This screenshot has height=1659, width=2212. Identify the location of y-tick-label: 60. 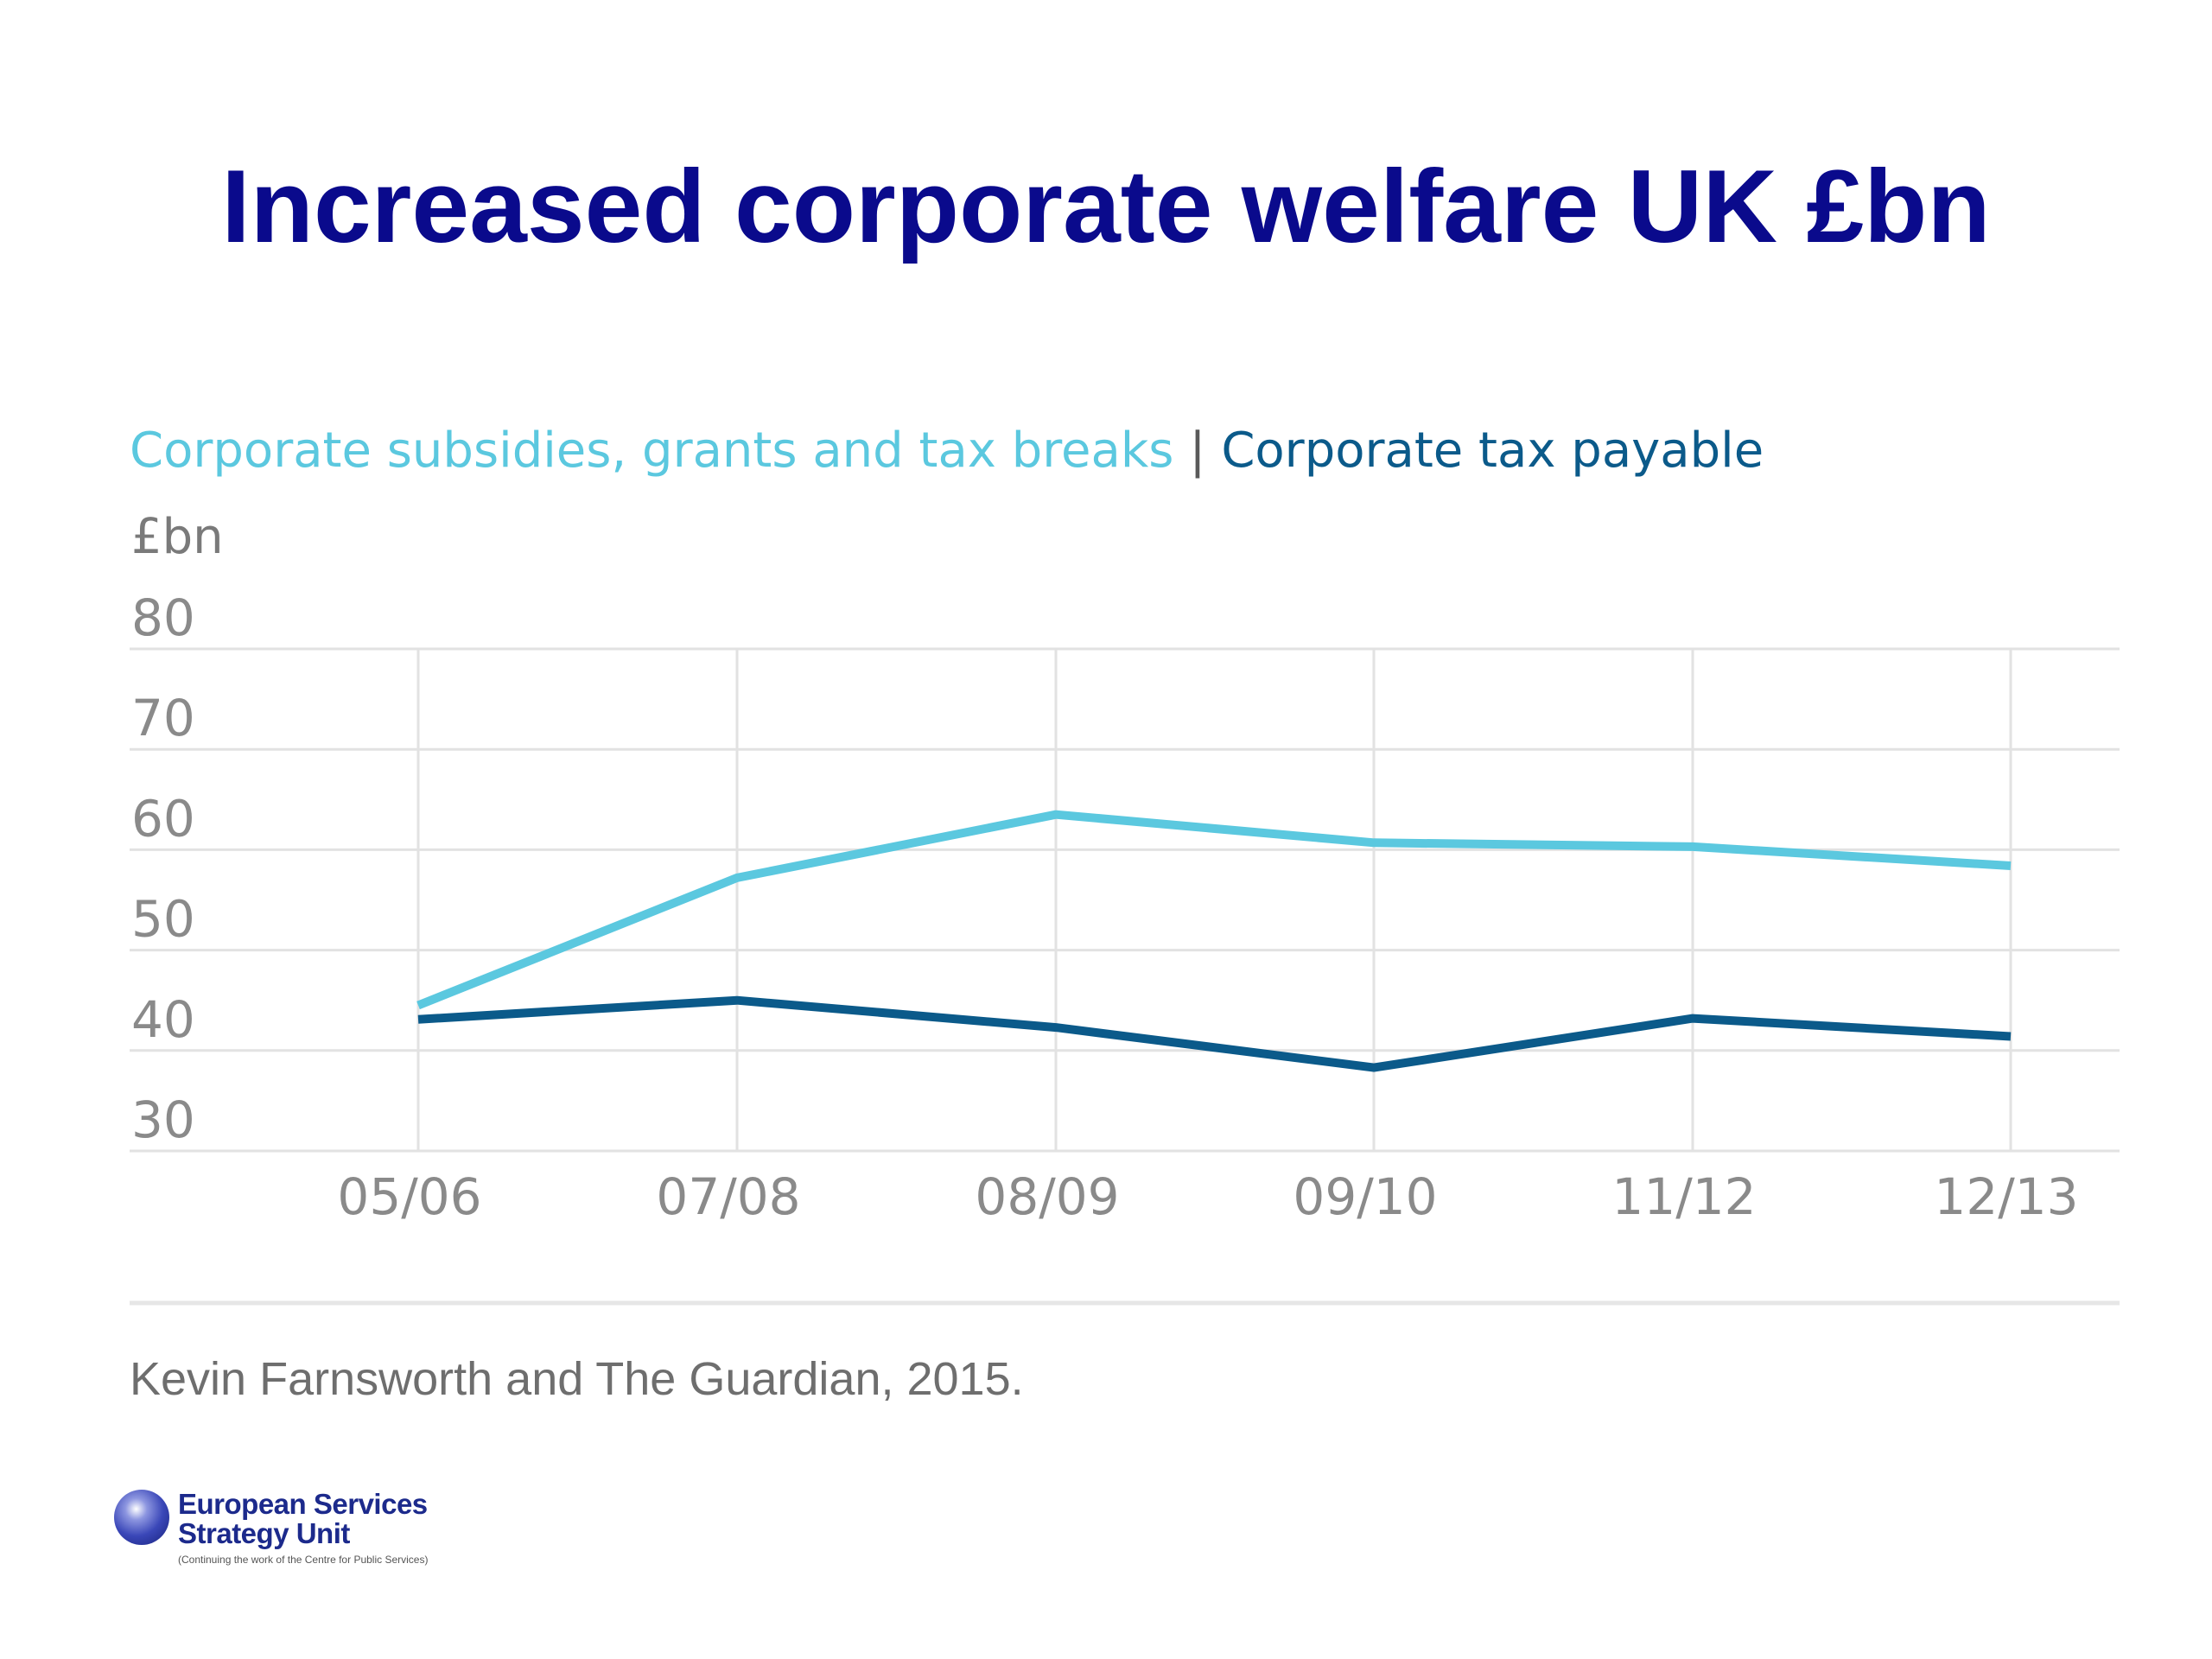
(163, 818).